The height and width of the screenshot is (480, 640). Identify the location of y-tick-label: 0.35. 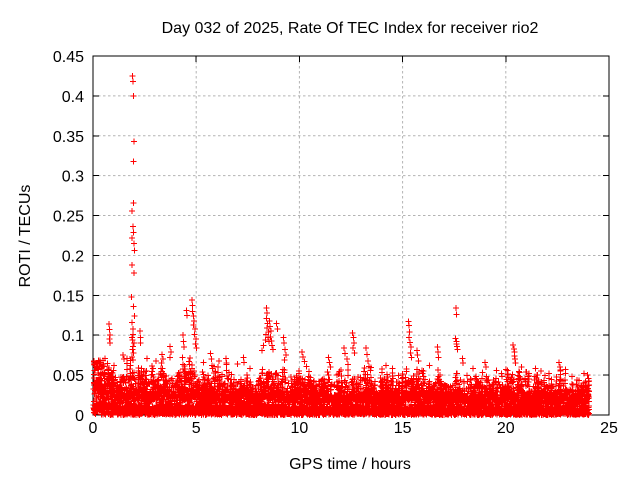
(68, 137).